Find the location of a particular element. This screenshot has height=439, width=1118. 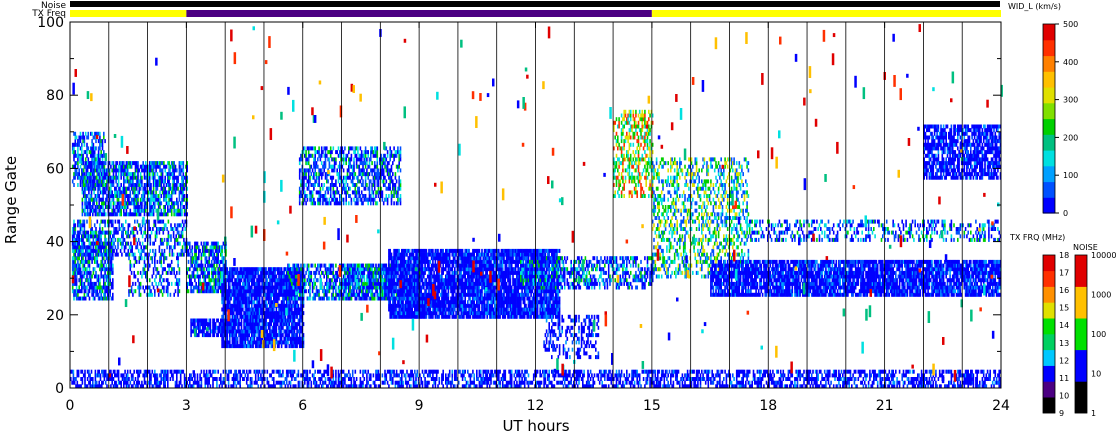

txfreq-segment is located at coordinates (419, 13).